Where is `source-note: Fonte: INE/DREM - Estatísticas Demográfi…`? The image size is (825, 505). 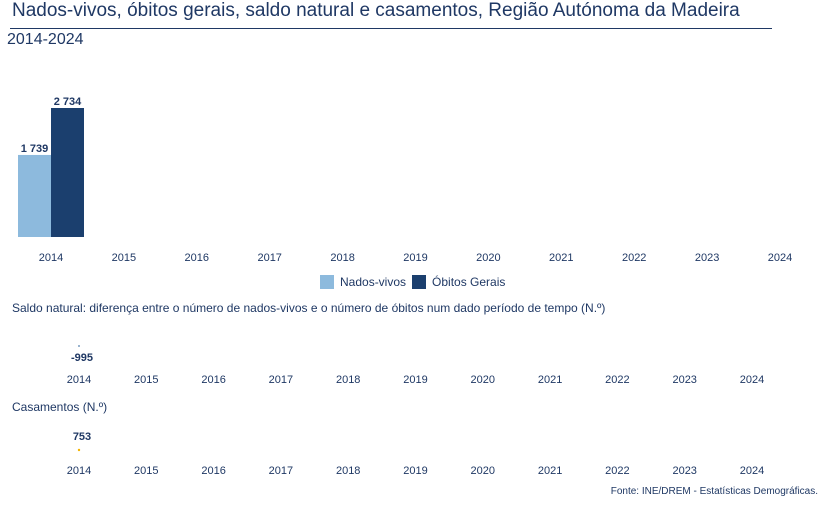
source-note: Fonte: INE/DREM - Estatísticas Demográfi… is located at coordinates (714, 491).